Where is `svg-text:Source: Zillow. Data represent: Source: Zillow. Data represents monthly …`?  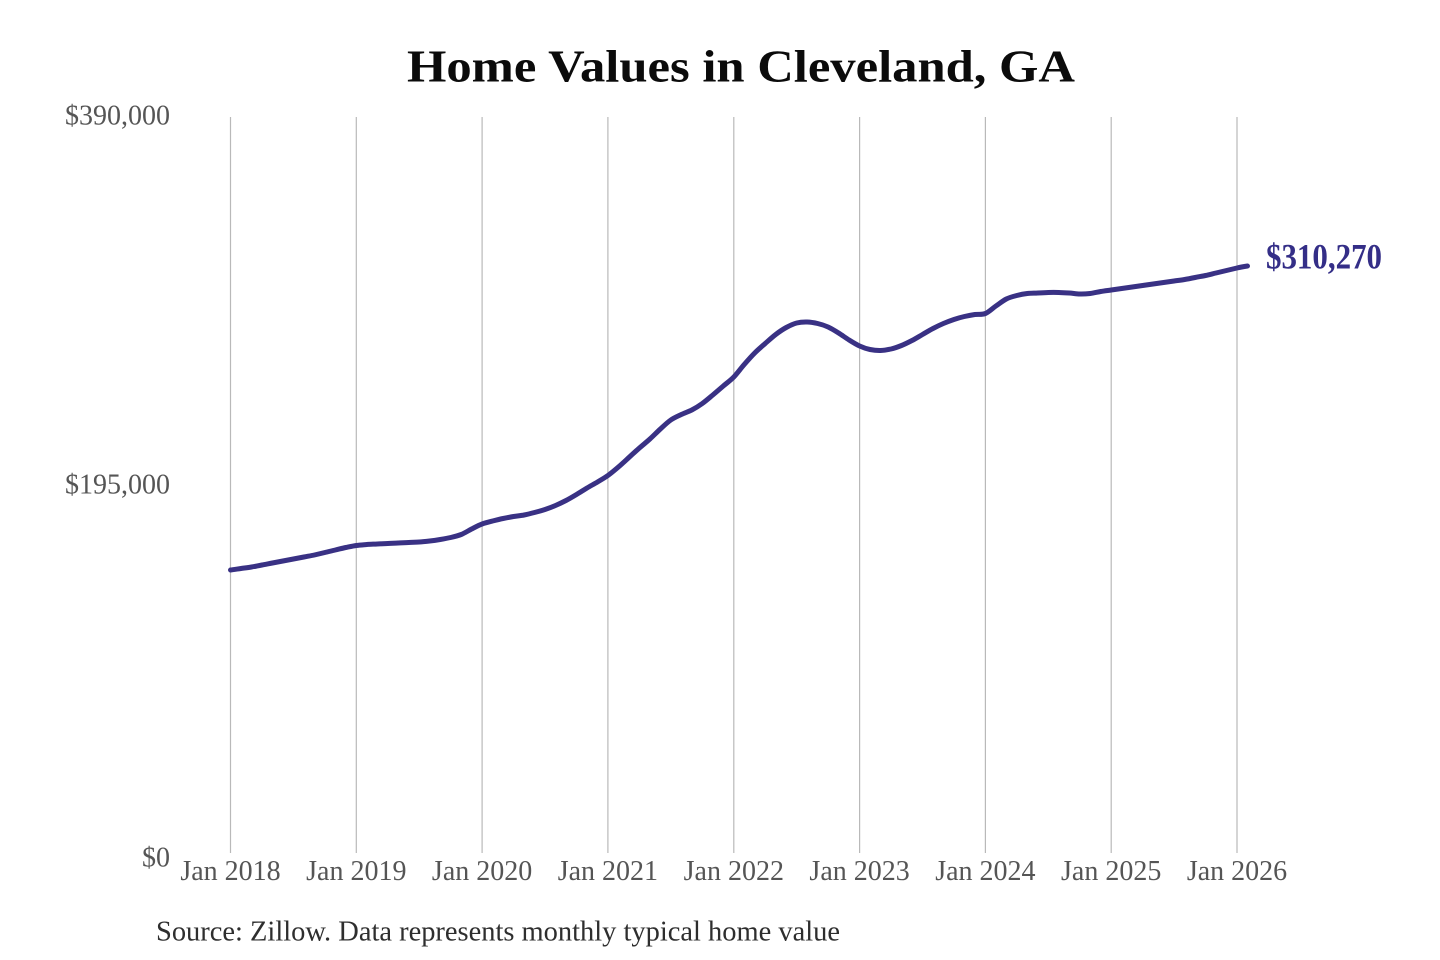 svg-text:Source: Zillow. Data represent: Source: Zillow. Data represents monthly … is located at coordinates (498, 932).